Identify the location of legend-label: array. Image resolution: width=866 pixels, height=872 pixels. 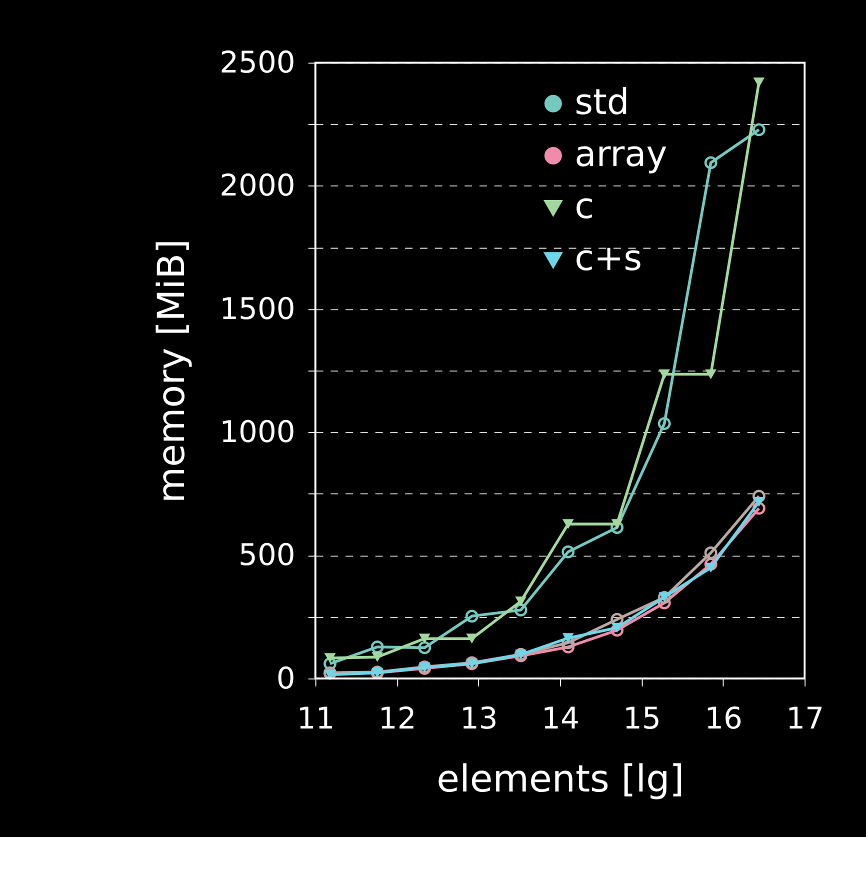
(621, 154).